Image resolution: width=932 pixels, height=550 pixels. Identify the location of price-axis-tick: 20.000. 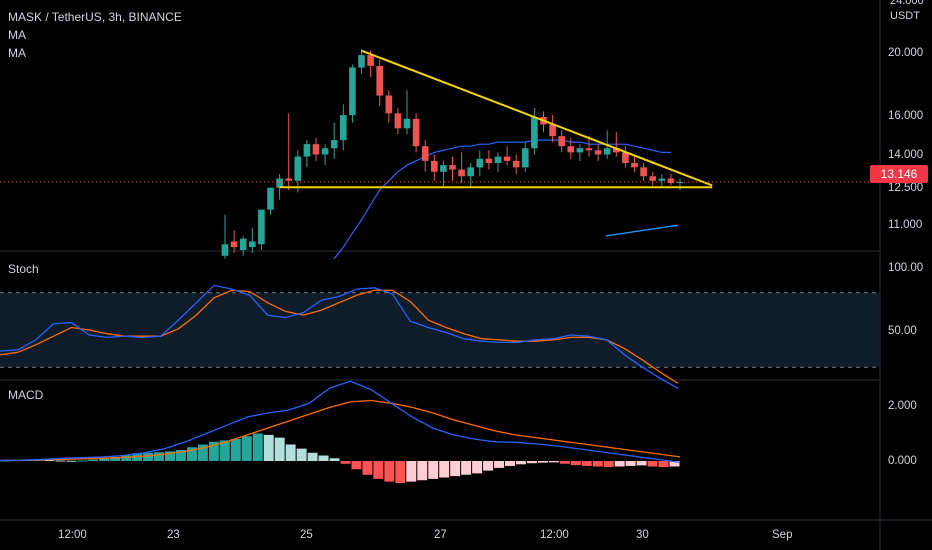
(906, 53).